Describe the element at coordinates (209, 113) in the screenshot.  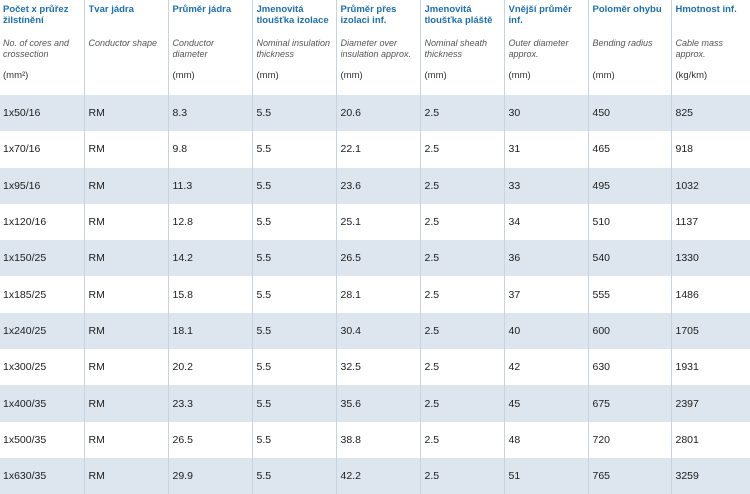
I see `table-cell: 8.3` at that location.